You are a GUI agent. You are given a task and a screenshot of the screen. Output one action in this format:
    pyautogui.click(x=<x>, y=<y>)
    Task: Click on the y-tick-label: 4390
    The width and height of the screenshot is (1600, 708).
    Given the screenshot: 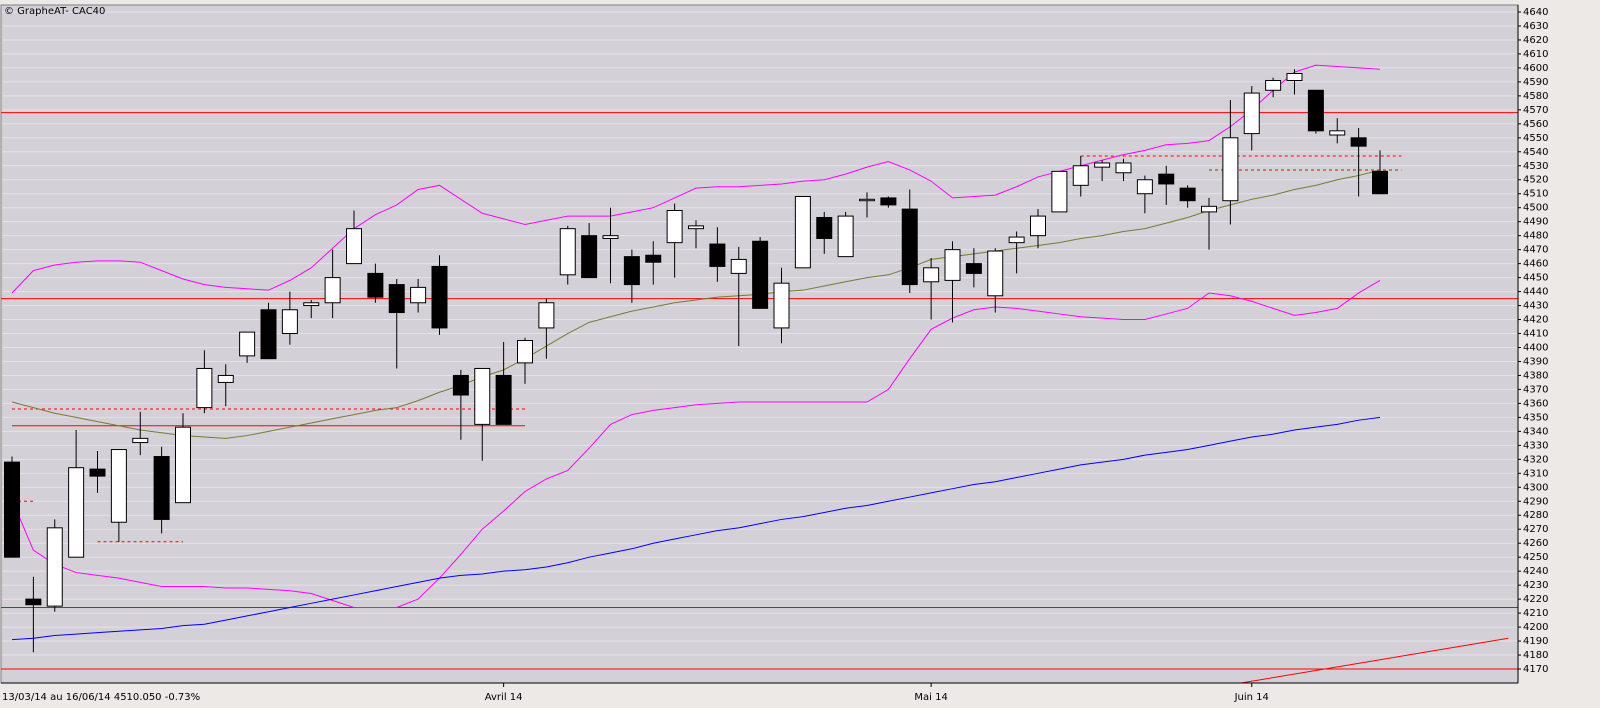 What is the action you would take?
    pyautogui.click(x=1535, y=361)
    